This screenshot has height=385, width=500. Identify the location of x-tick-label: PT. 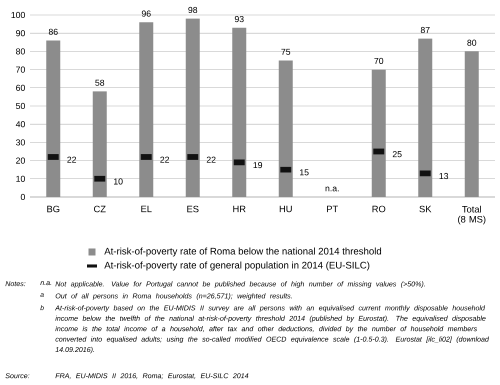
(332, 209).